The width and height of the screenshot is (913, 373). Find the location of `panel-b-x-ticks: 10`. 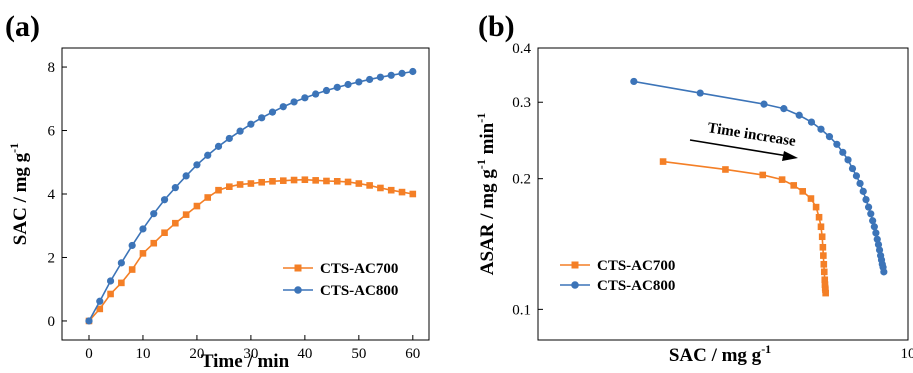

panel-b-x-ticks: 10 is located at coordinates (907, 348).